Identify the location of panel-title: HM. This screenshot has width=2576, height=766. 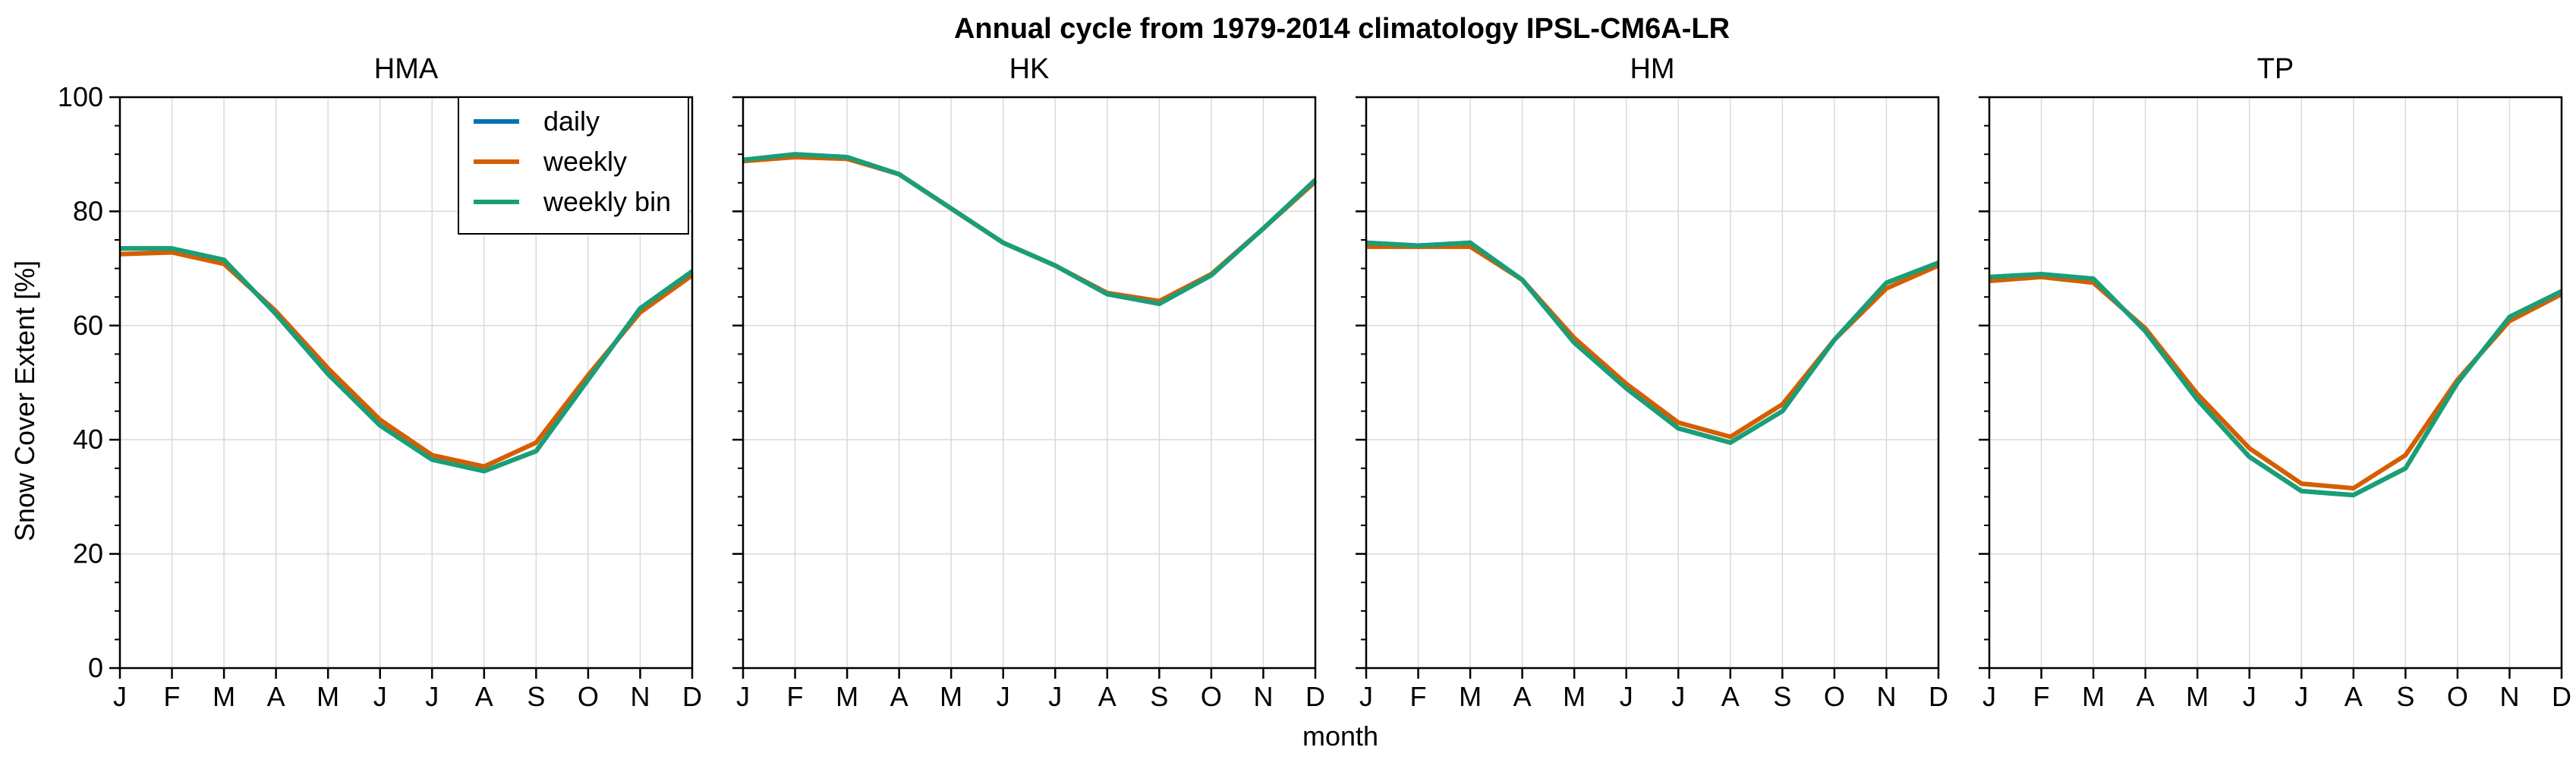
(1652, 69).